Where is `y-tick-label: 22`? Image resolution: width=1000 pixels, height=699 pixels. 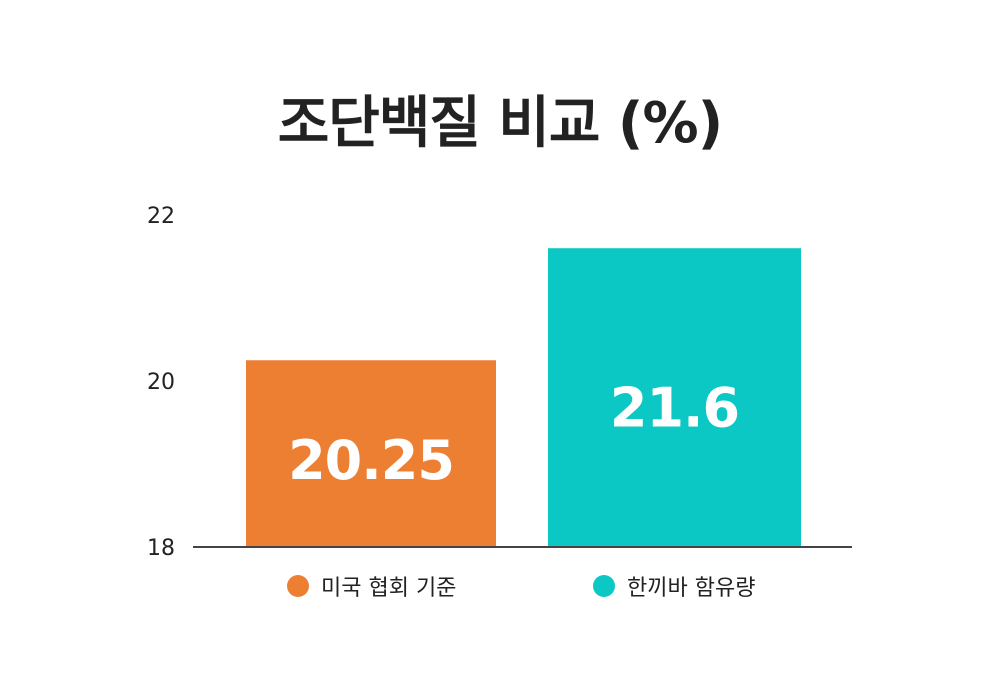
y-tick-label: 22 is located at coordinates (161, 216).